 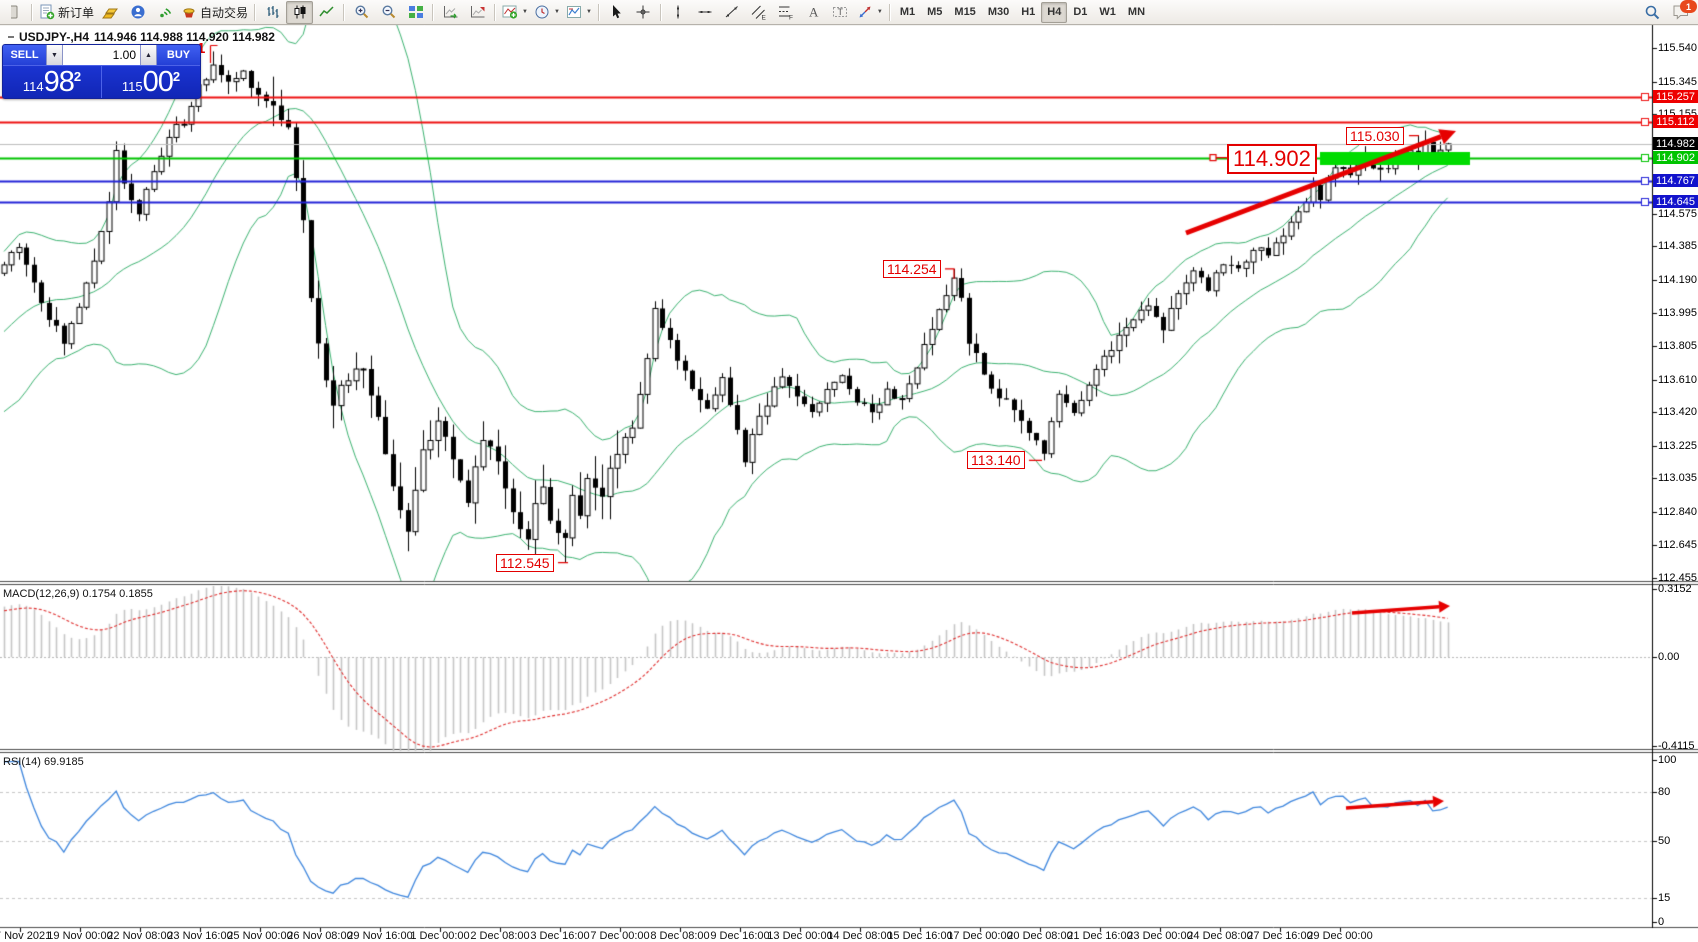 I want to click on timeframe-m30-label: M30, so click(x=998, y=12).